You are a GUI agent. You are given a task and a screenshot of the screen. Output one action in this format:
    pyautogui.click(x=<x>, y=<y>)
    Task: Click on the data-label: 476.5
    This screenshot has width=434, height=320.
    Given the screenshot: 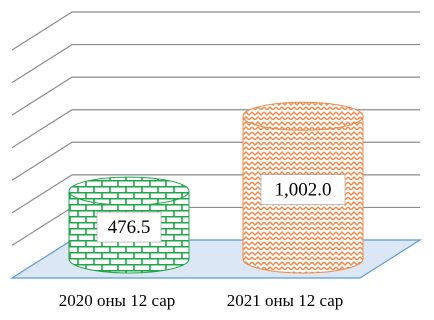 What is the action you would take?
    pyautogui.click(x=129, y=227)
    